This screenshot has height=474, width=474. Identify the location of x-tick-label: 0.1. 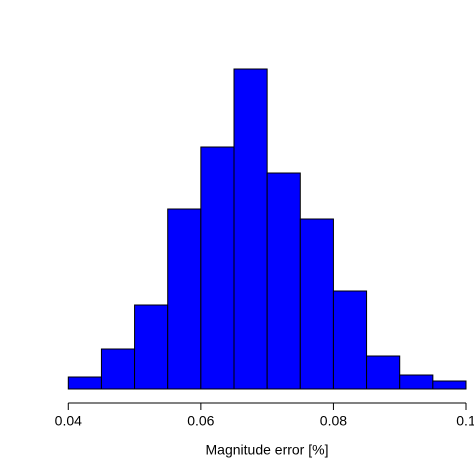
(465, 421).